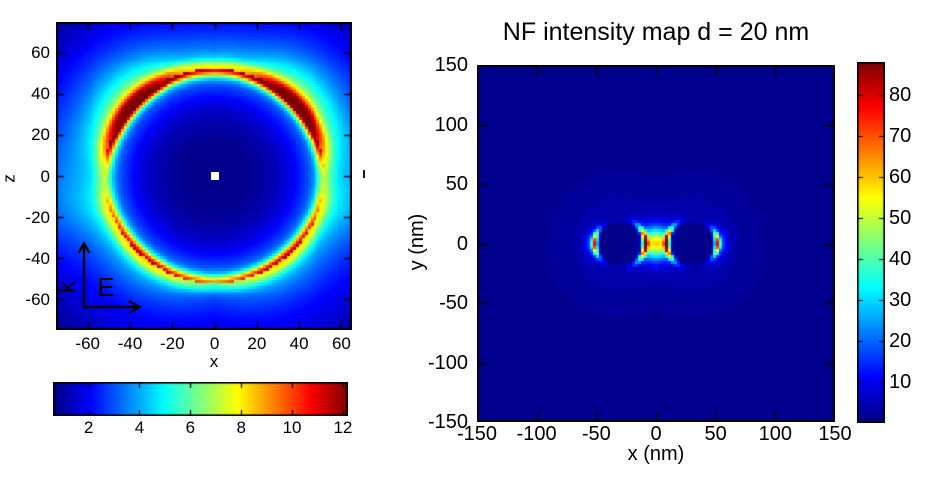 The height and width of the screenshot is (480, 933). What do you see at coordinates (456, 184) in the screenshot?
I see `y-tick-label: 50` at bounding box center [456, 184].